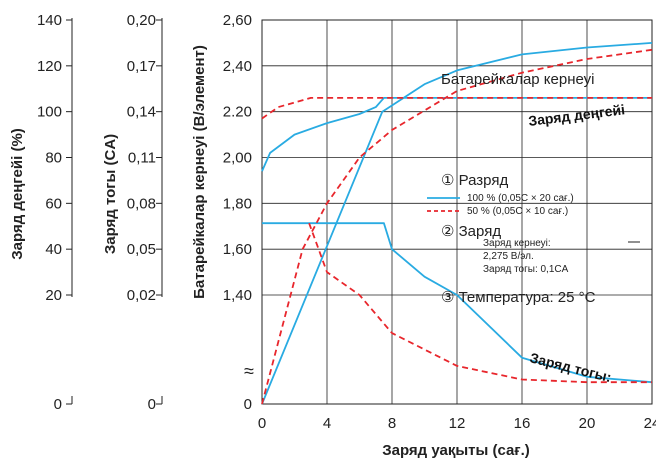 The width and height of the screenshot is (656, 458). I want to click on voltage-axis-title: Батарейкалар кернеуі (B/элемент), so click(199, 172).